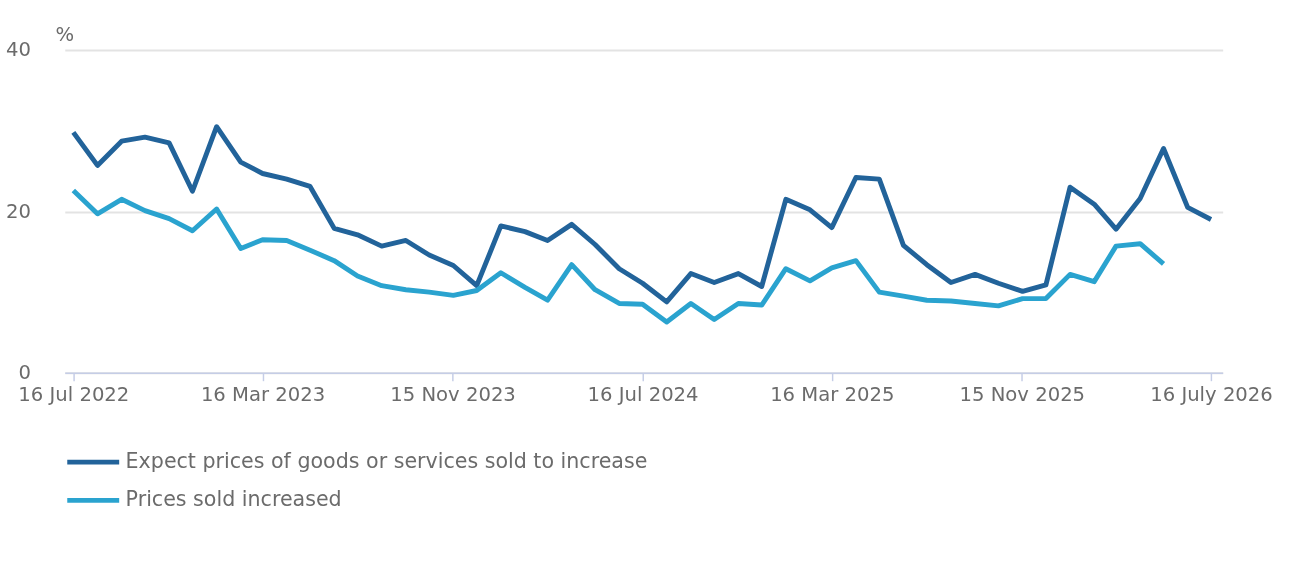 The width and height of the screenshot is (1312, 581). I want to click on y-tick-label: 0, so click(24, 373).